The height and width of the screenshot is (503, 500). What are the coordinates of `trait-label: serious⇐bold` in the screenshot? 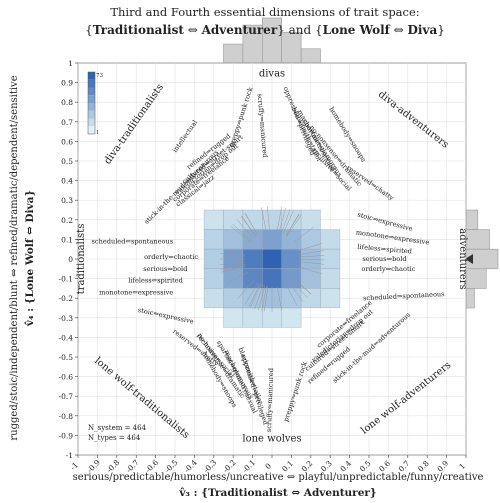 It's located at (165, 269).